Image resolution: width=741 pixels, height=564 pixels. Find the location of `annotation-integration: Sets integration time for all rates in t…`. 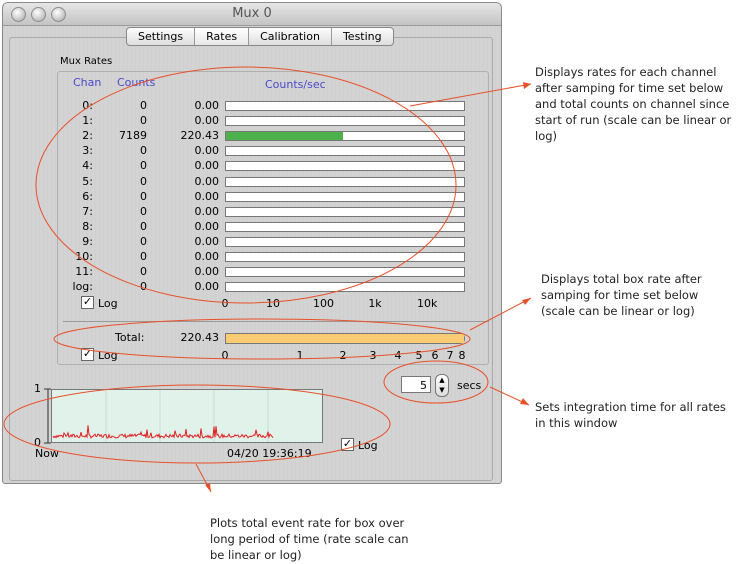

annotation-integration: Sets integration time for all rates in t… is located at coordinates (630, 415).